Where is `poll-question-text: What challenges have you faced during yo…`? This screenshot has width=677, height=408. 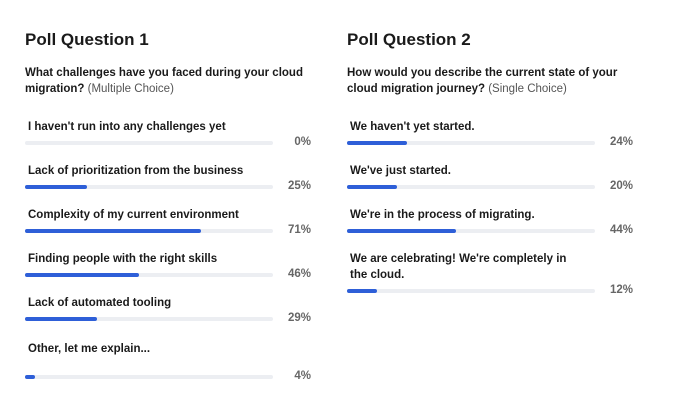 poll-question-text: What challenges have you faced during yo… is located at coordinates (170, 81).